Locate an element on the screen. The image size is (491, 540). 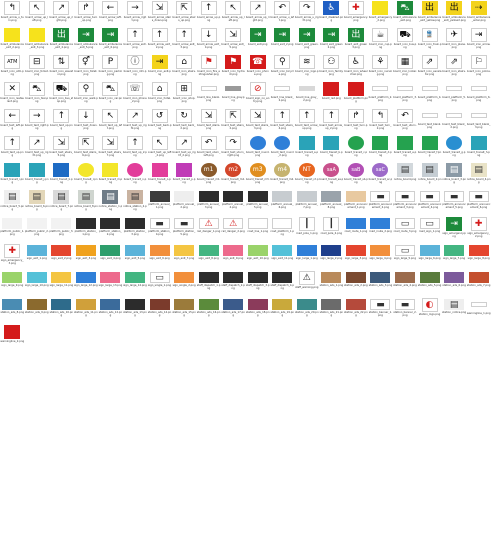
file-tile: platform_public_3.png is located at coordinates (61, 229).